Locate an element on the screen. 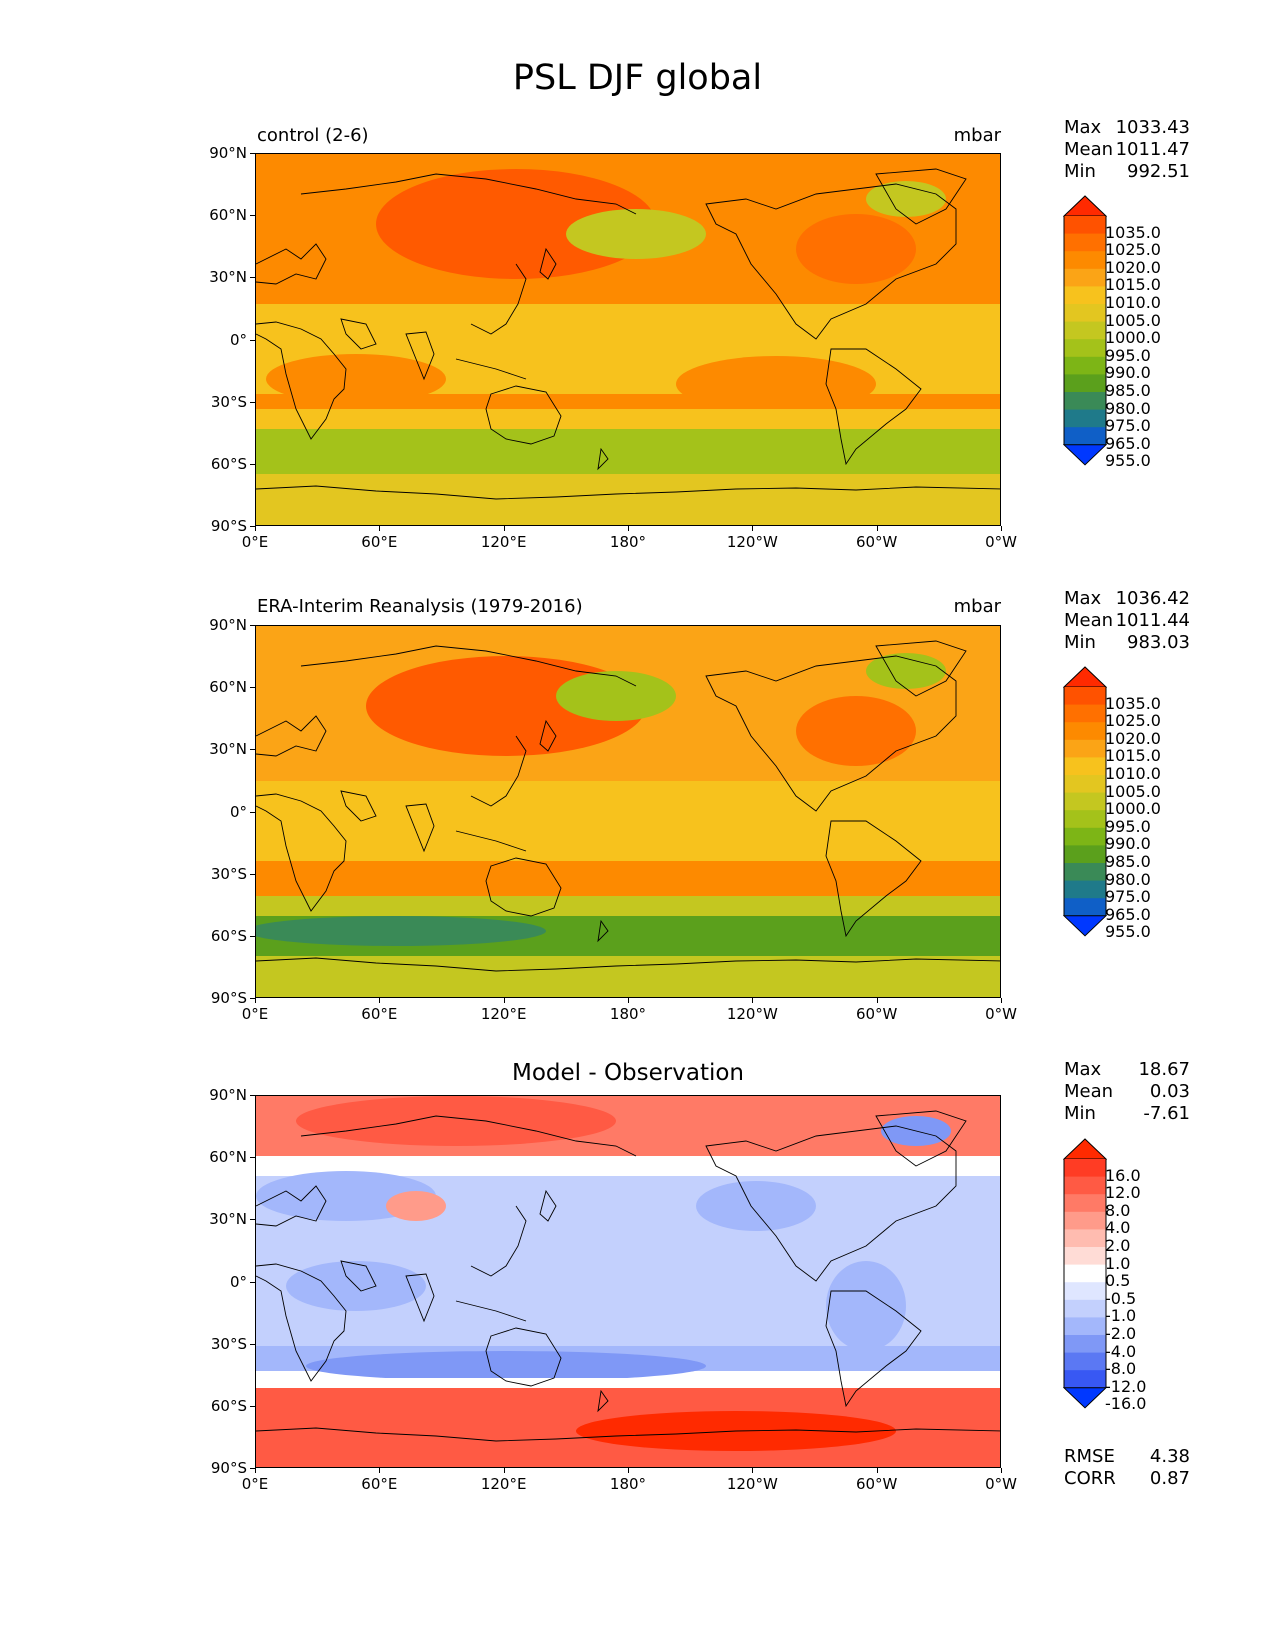  aleutian-low is located at coordinates (636, 234).